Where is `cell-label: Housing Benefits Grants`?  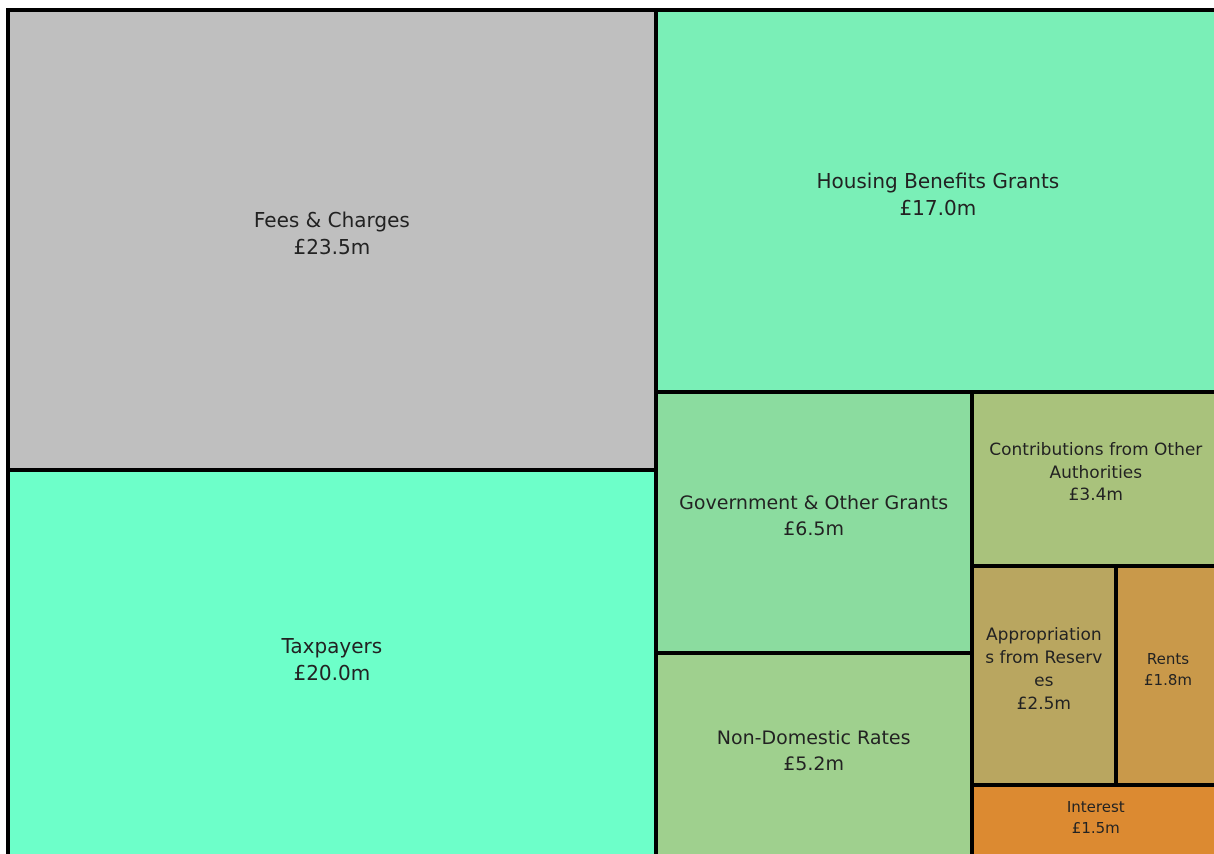 cell-label: Housing Benefits Grants is located at coordinates (938, 181).